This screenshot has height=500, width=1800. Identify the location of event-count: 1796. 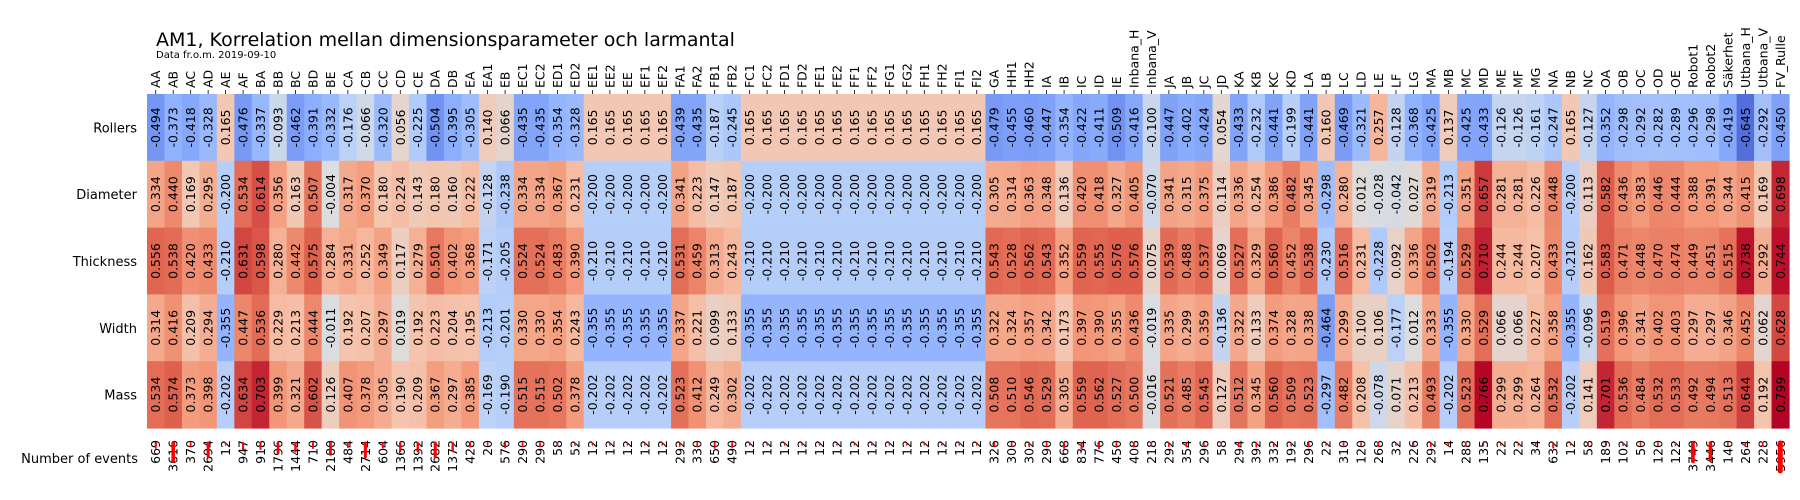
(278, 456).